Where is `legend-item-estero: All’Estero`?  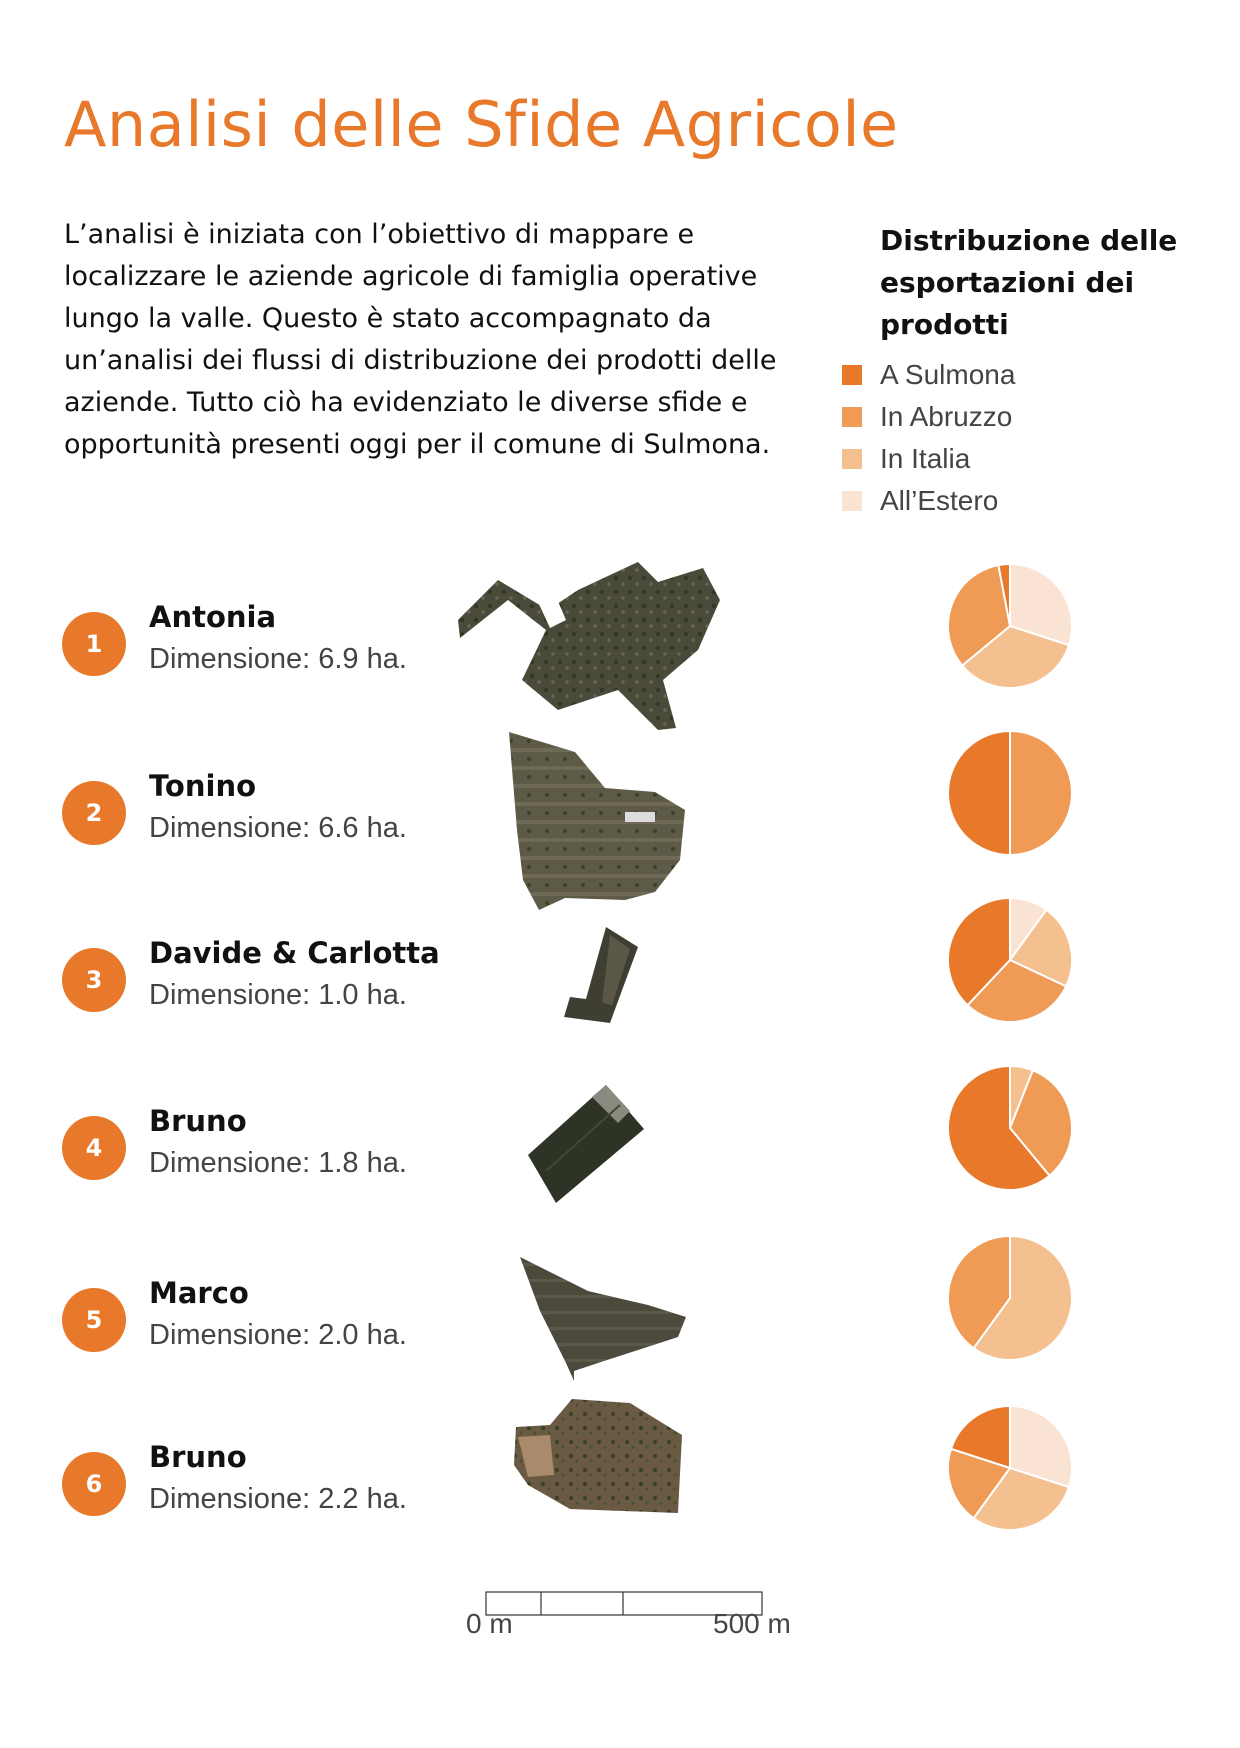 legend-item-estero: All’Estero is located at coordinates (928, 501).